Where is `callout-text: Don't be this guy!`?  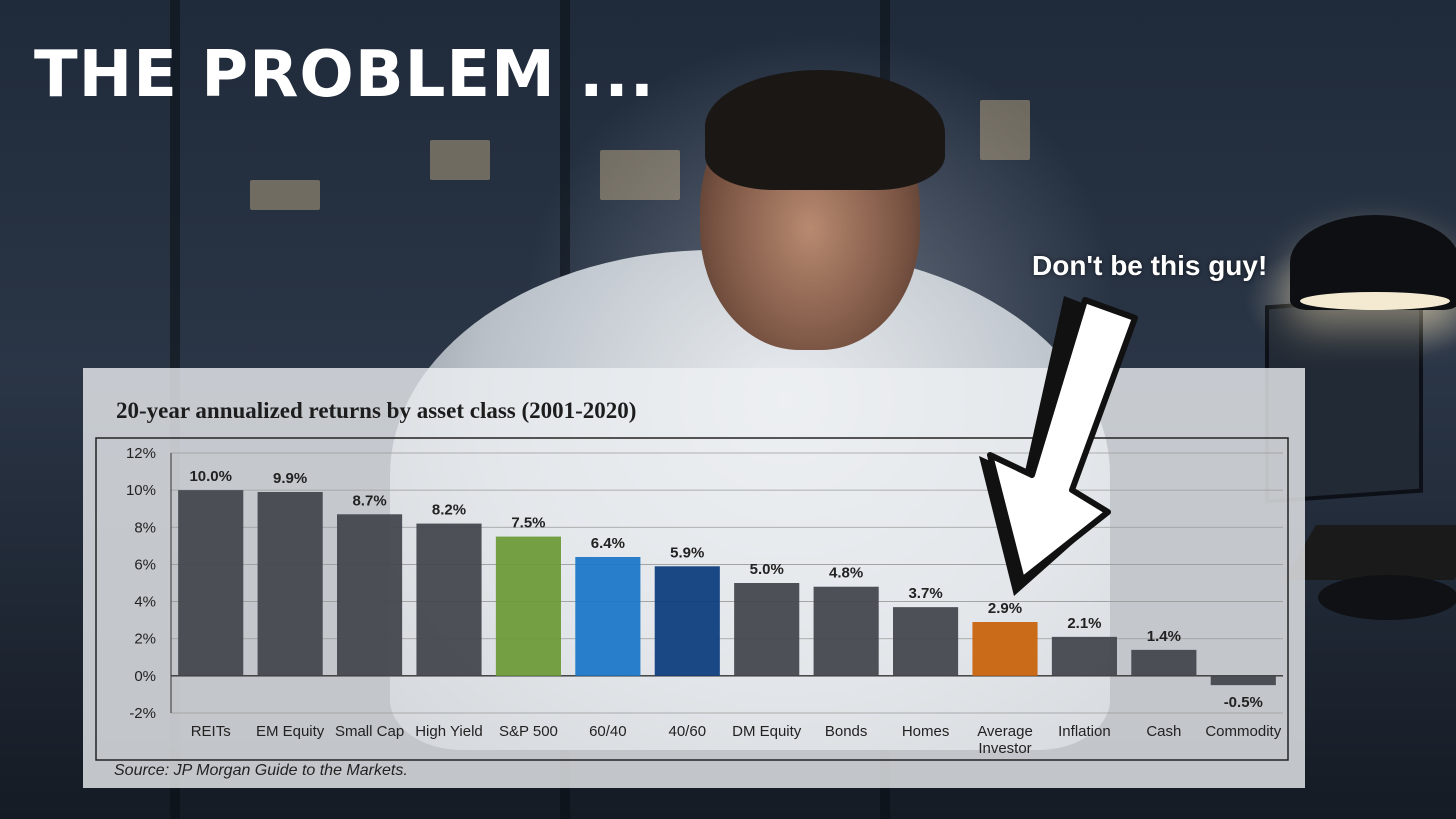
callout-text: Don't be this guy! is located at coordinates (1150, 265).